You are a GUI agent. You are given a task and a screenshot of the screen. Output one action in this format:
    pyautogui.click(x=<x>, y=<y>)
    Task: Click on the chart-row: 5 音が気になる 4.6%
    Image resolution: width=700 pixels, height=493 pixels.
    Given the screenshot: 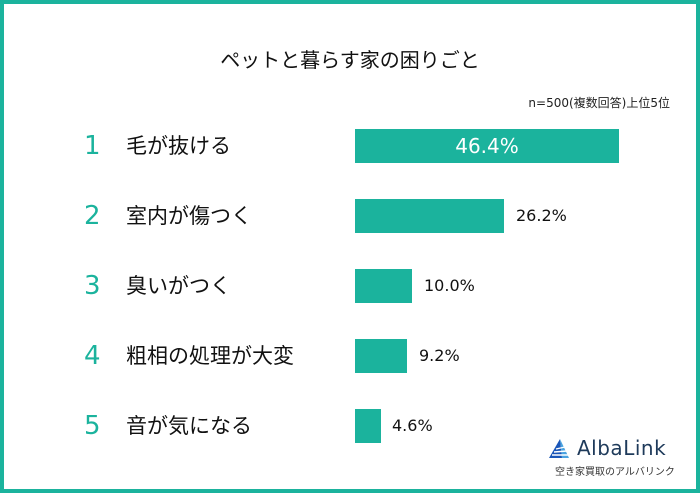 What is the action you would take?
    pyautogui.click(x=350, y=426)
    